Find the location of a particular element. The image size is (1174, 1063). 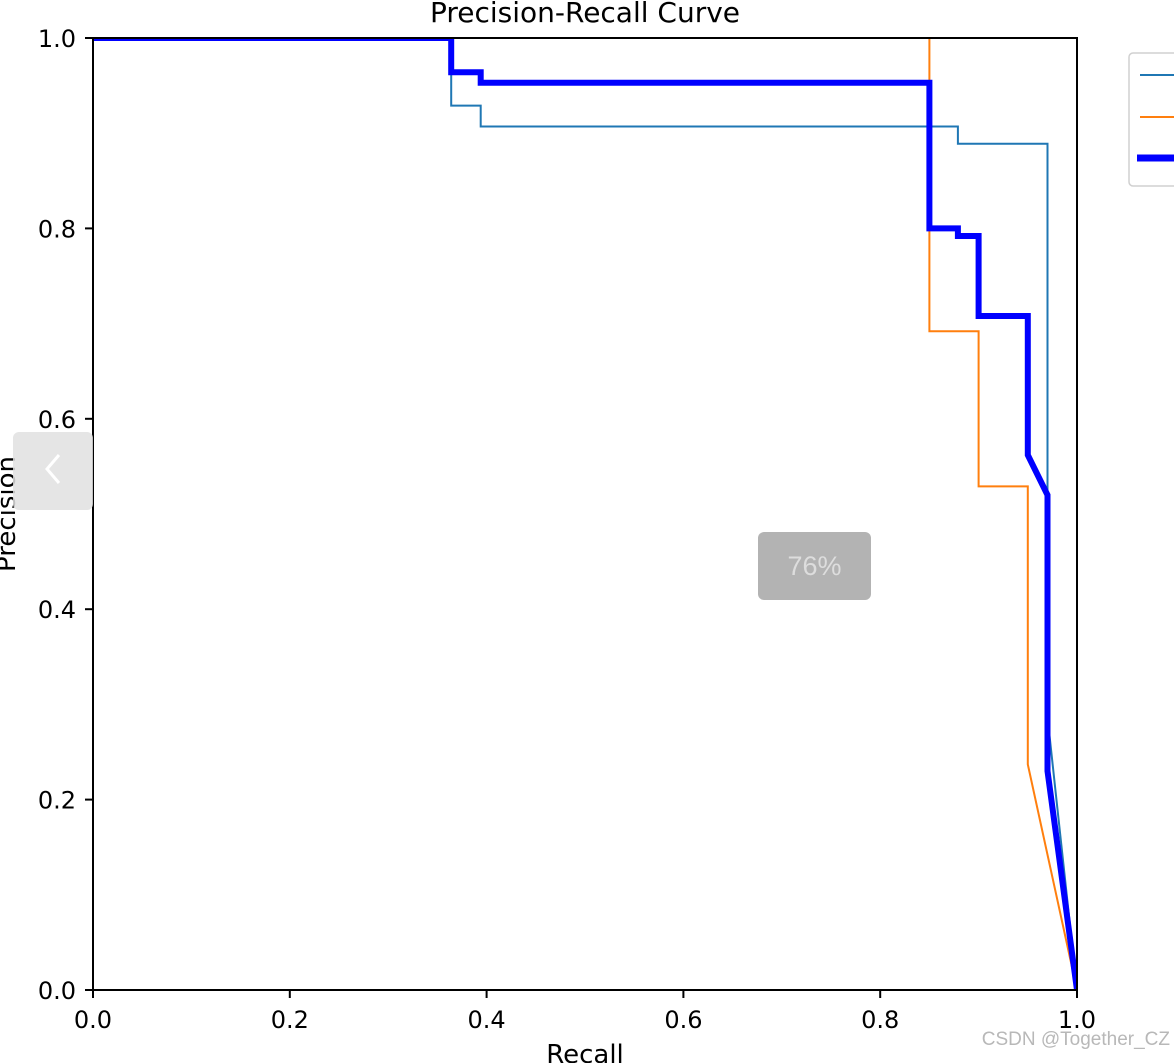

chart-title: Precision-Recall Curve is located at coordinates (585, 14).